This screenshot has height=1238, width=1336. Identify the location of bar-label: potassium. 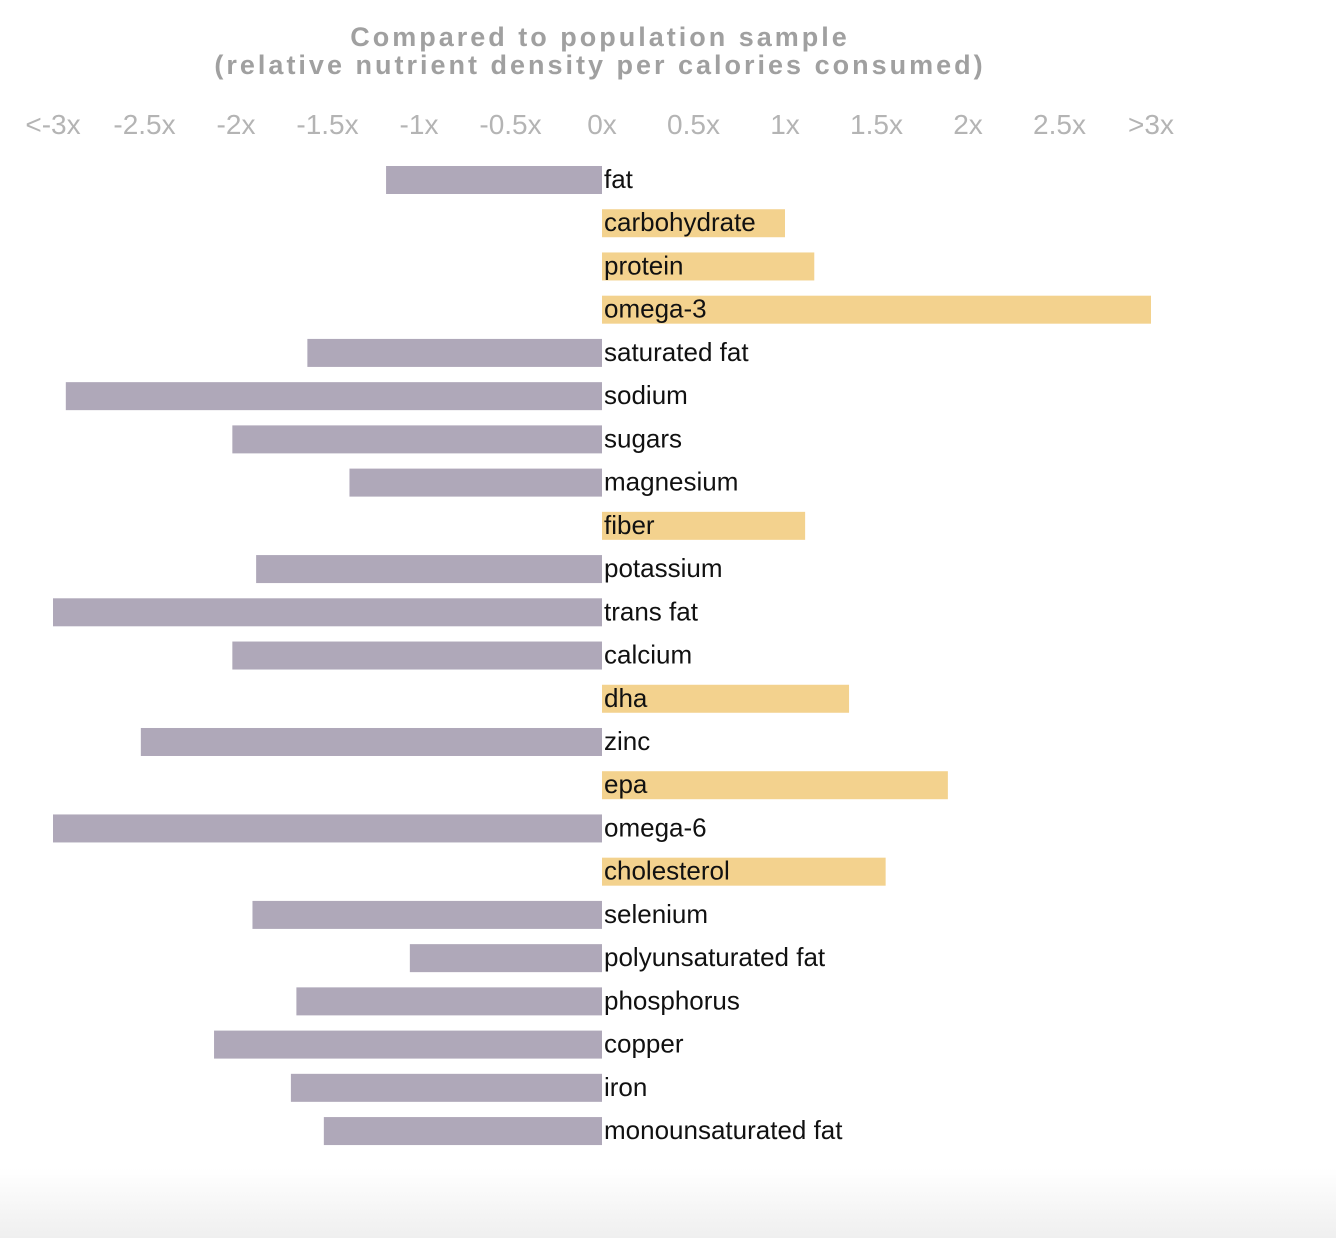
(663, 568).